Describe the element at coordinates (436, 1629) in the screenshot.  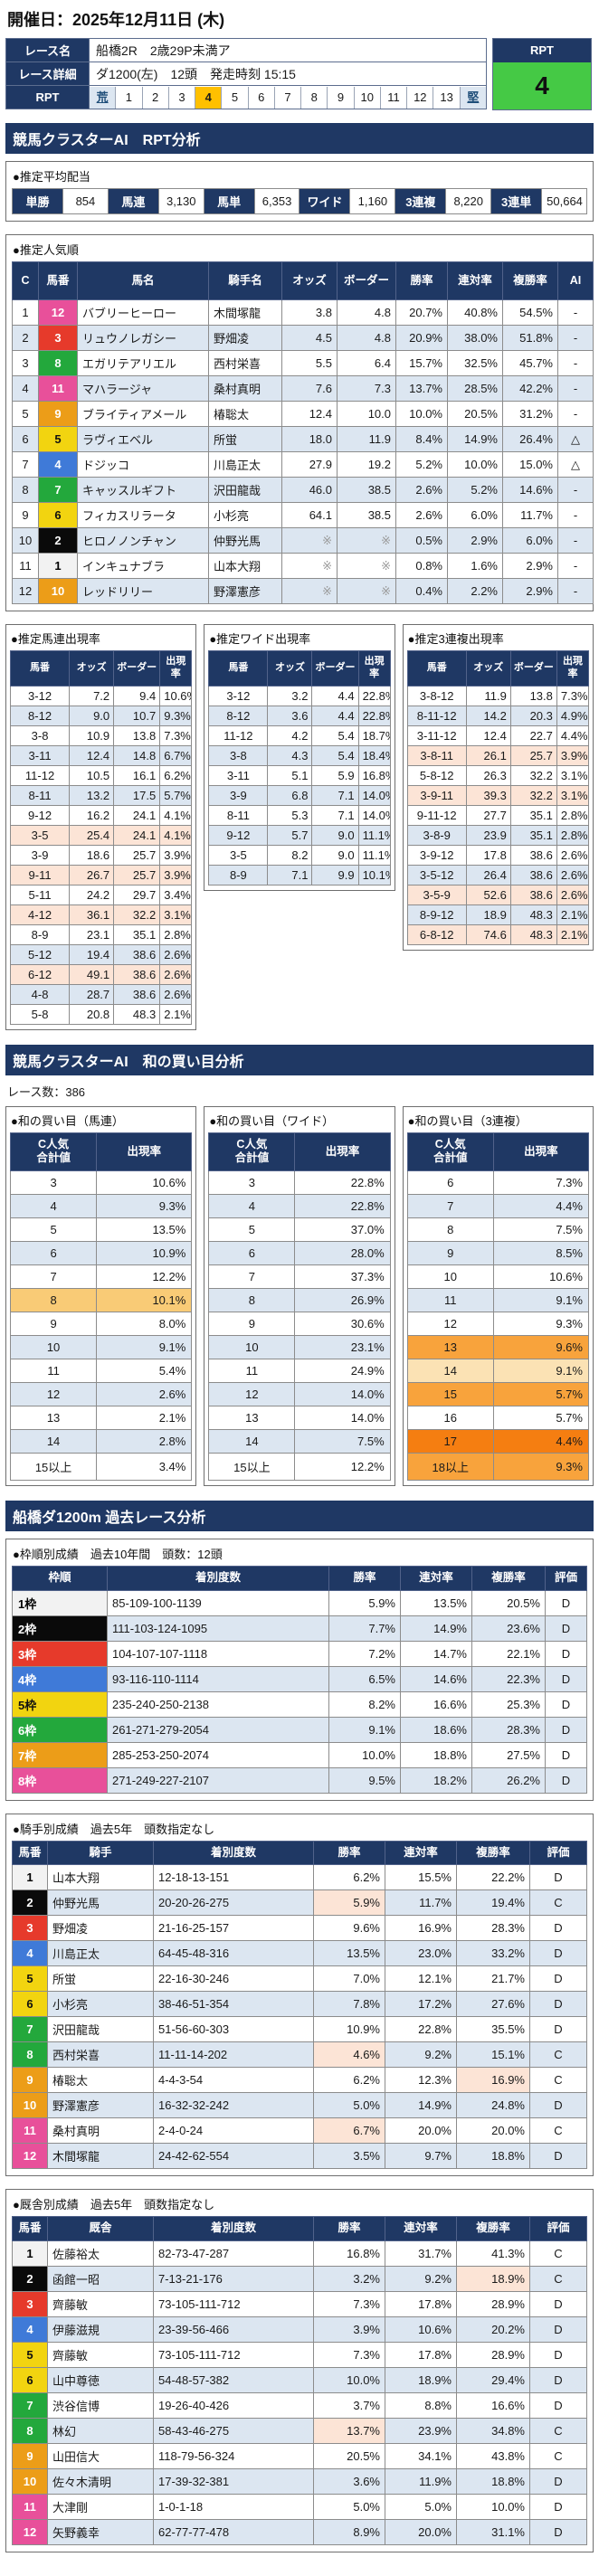
I see `col-quinella-rate: 14.9%` at that location.